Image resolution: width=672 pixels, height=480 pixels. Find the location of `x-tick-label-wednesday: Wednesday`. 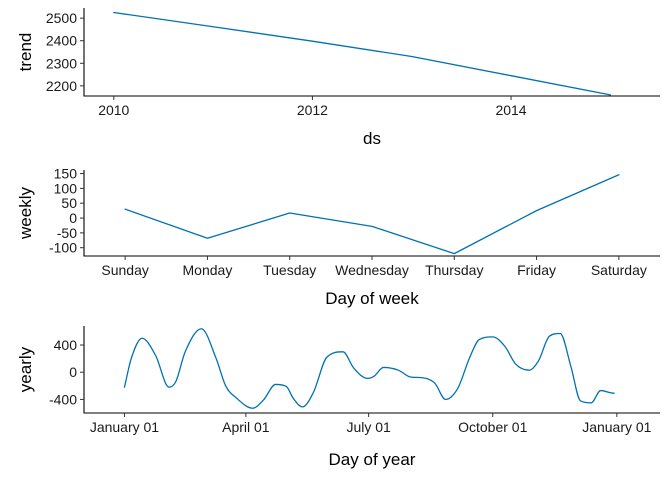

x-tick-label-wednesday: Wednesday is located at coordinates (372, 270).